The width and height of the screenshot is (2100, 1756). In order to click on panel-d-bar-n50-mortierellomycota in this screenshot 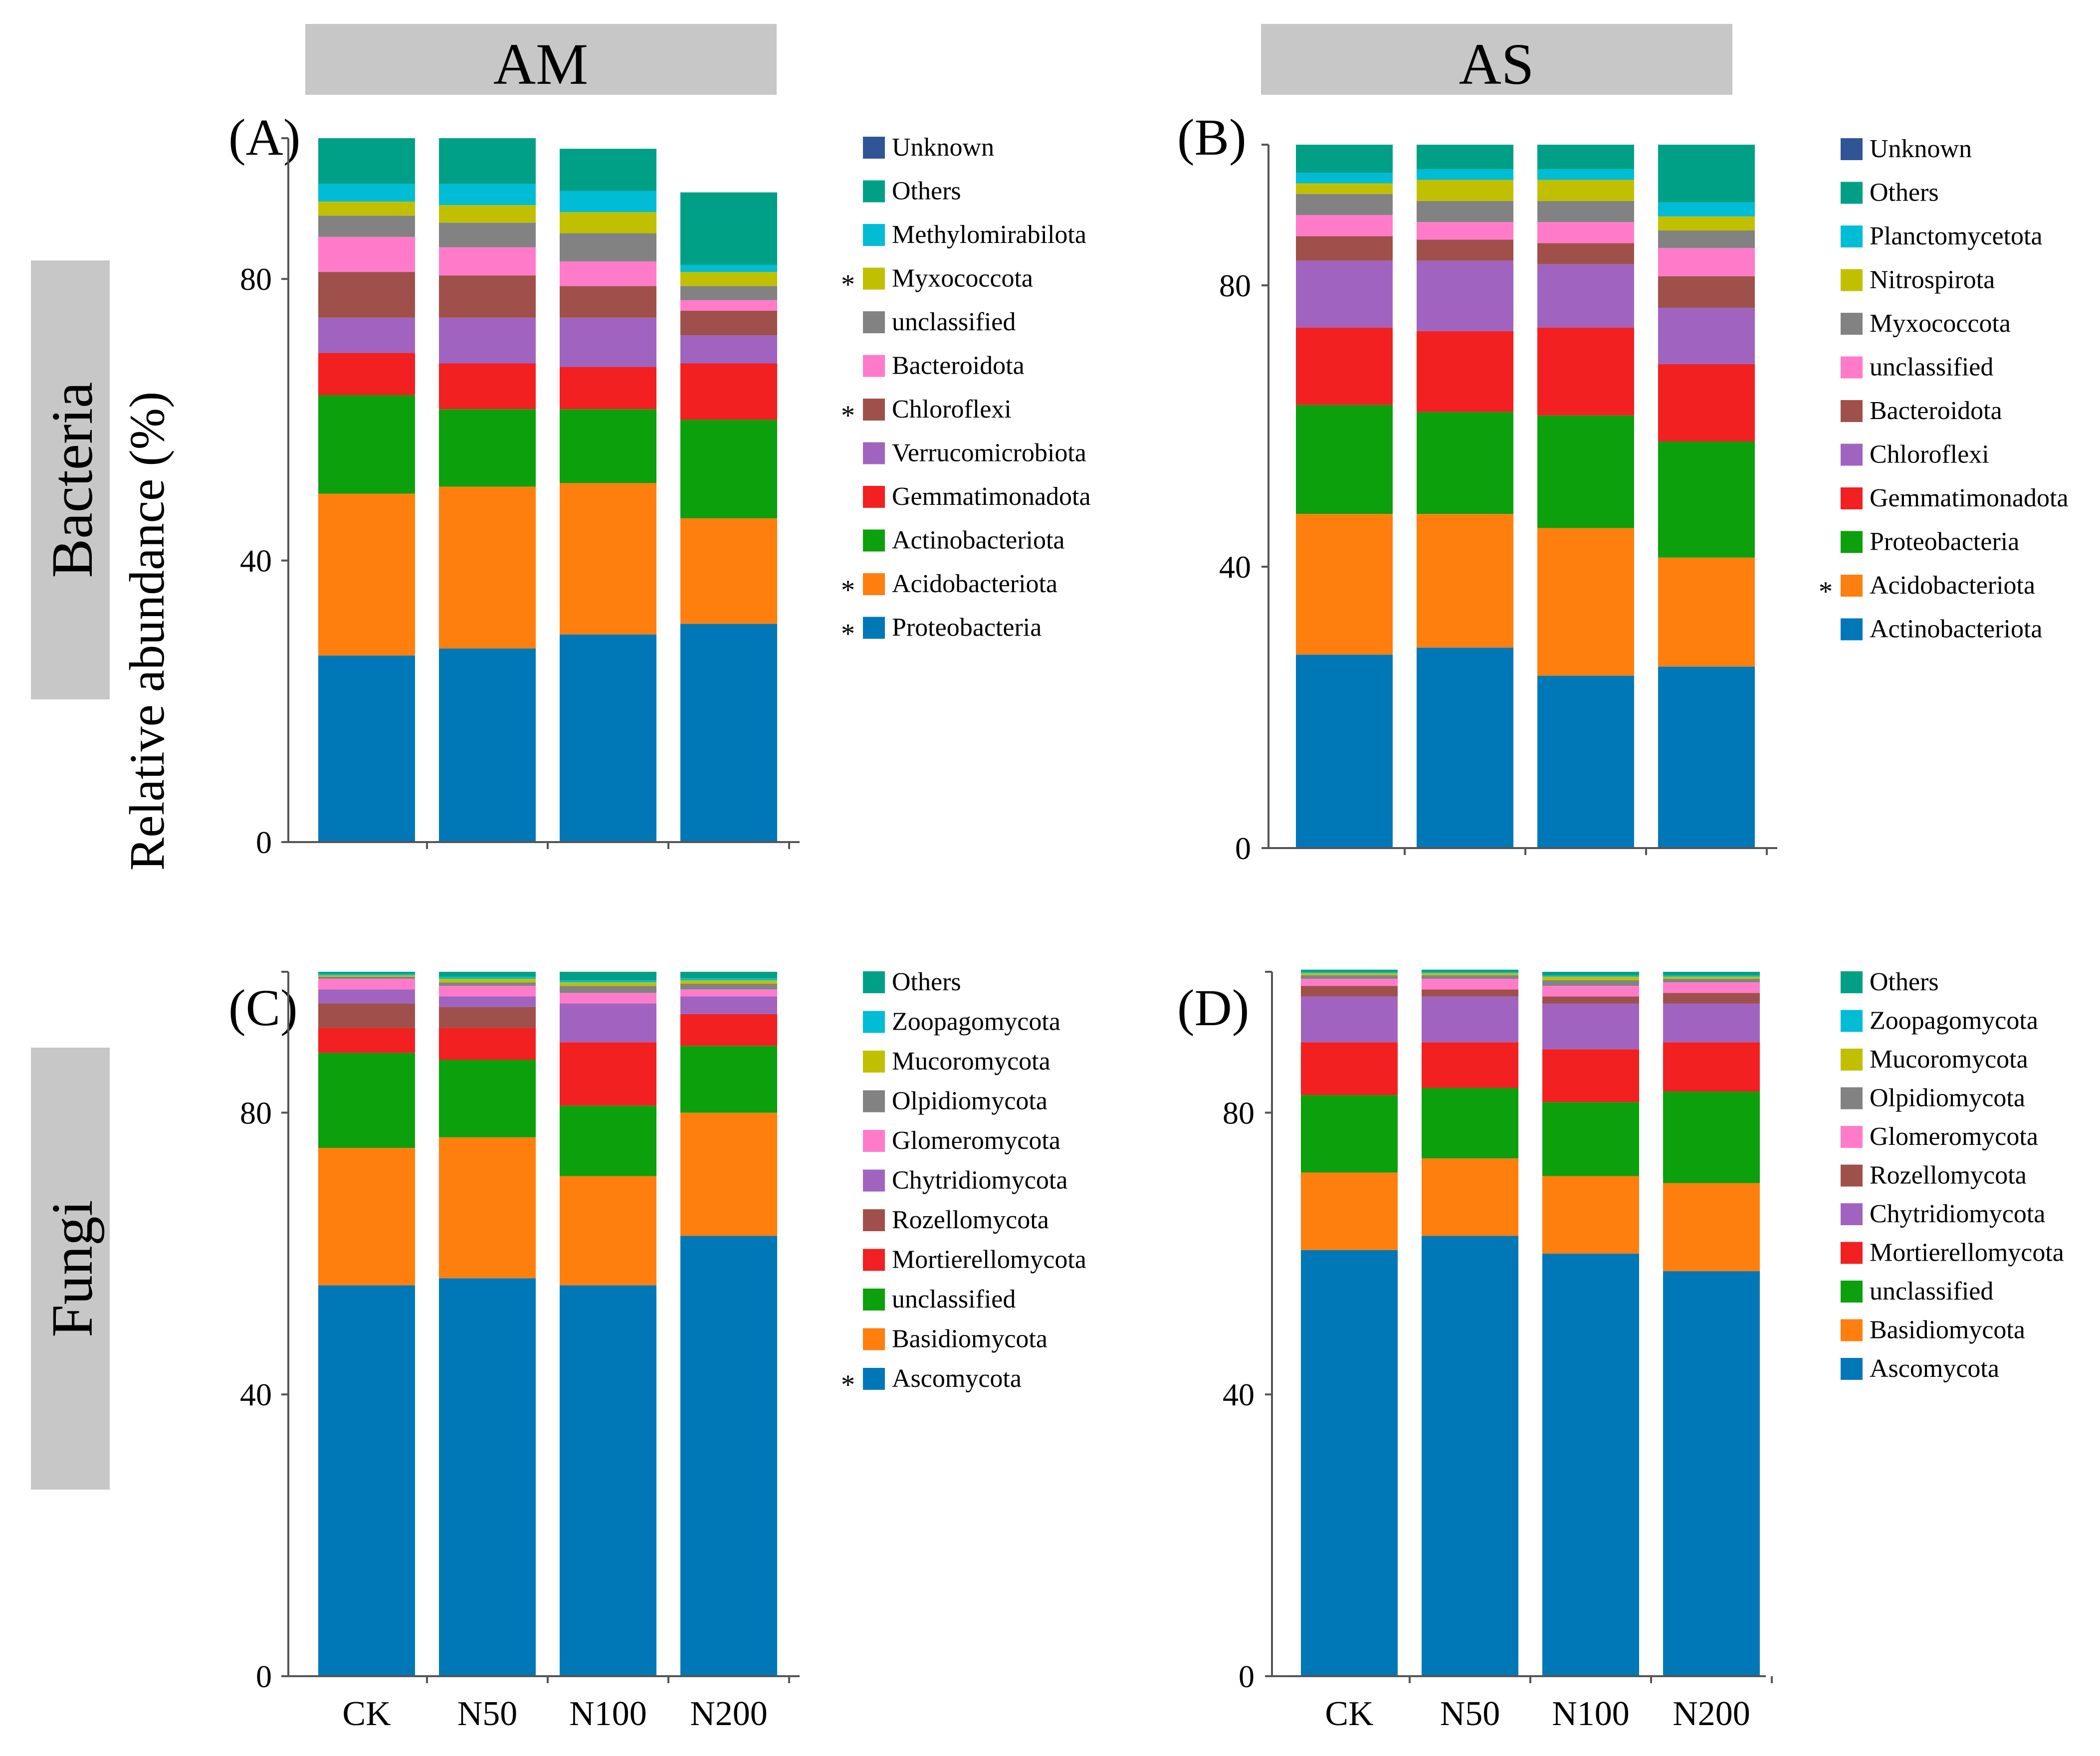, I will do `click(1470, 1065)`.